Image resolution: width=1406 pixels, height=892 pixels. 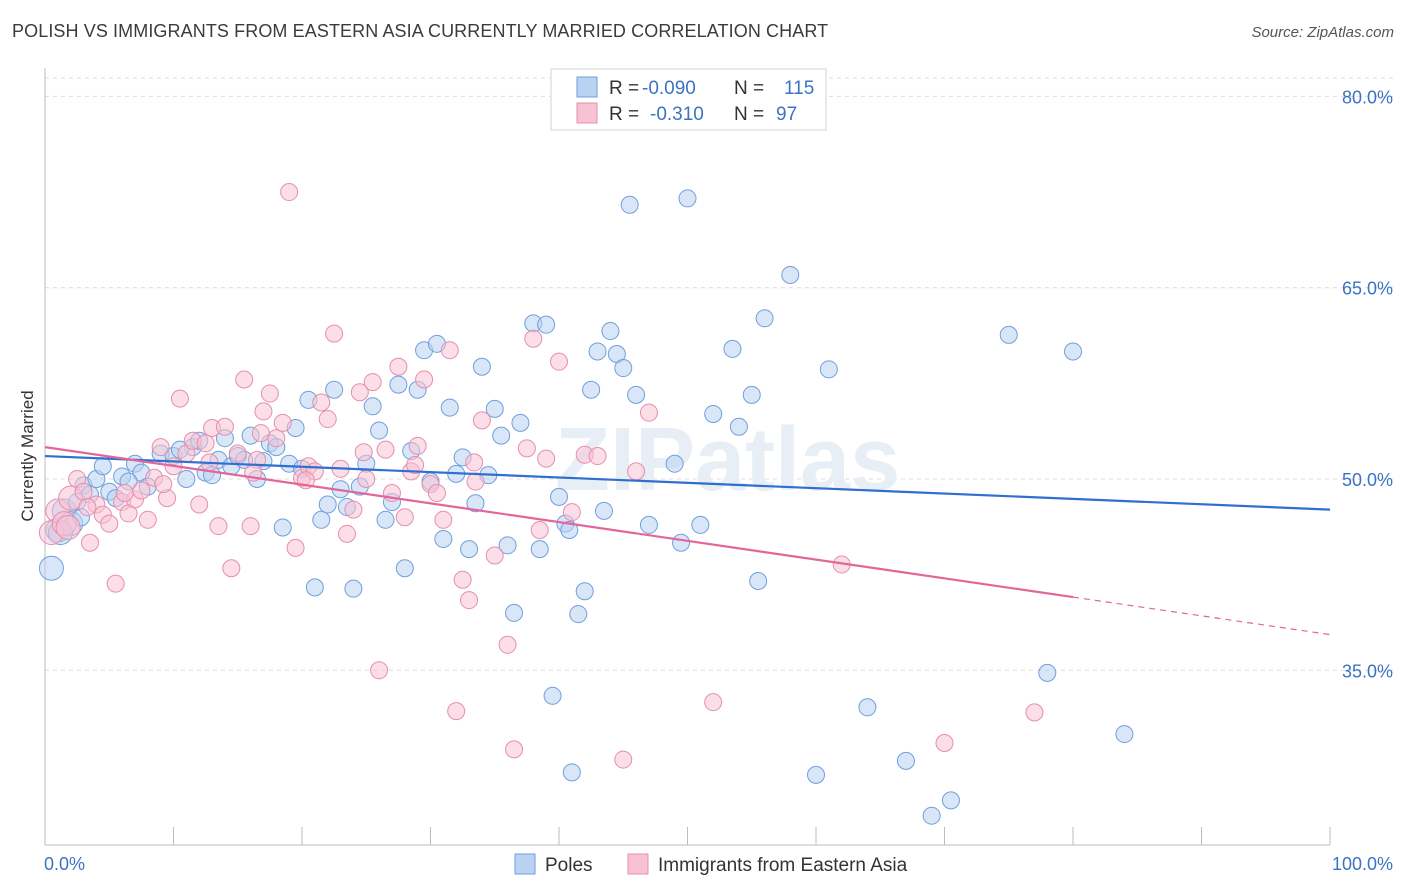 What do you see at coordinates (688, 99) in the screenshot?
I see `correlation-legend: R = -0.090 N = 115 R = -0.310 N = 97` at bounding box center [688, 99].